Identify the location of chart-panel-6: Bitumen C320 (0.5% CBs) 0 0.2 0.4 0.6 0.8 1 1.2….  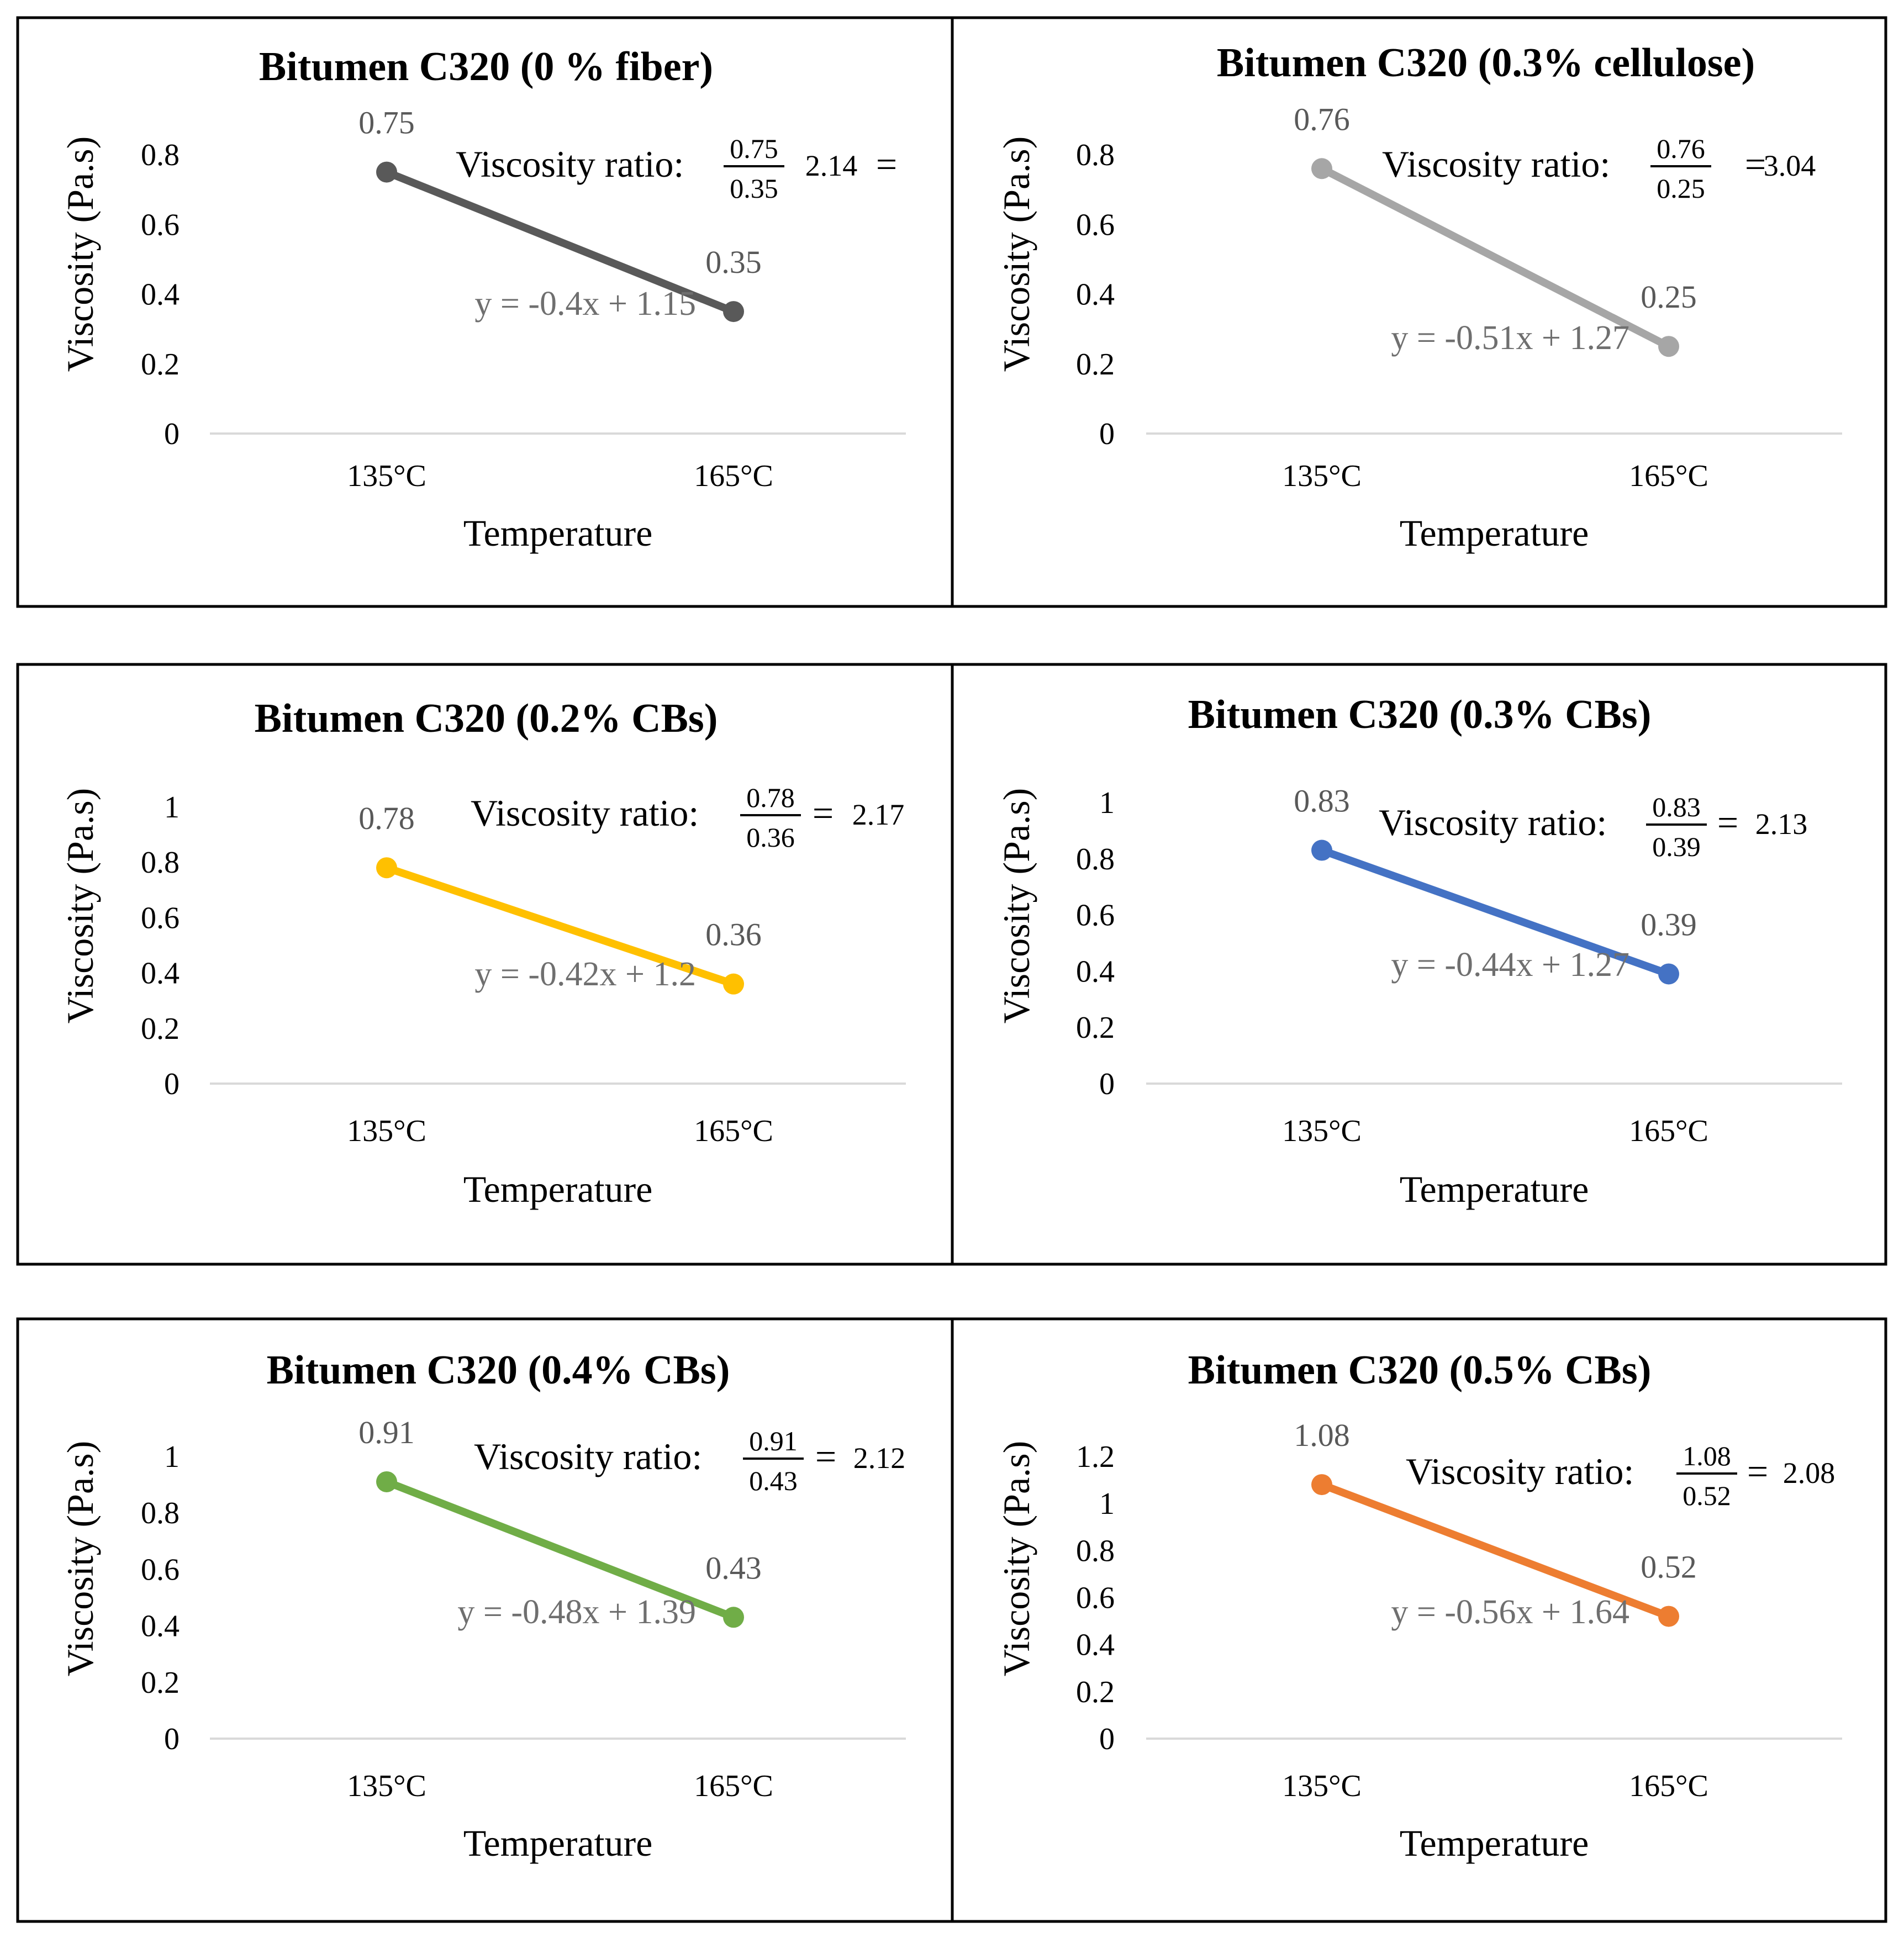
(1418, 1606).